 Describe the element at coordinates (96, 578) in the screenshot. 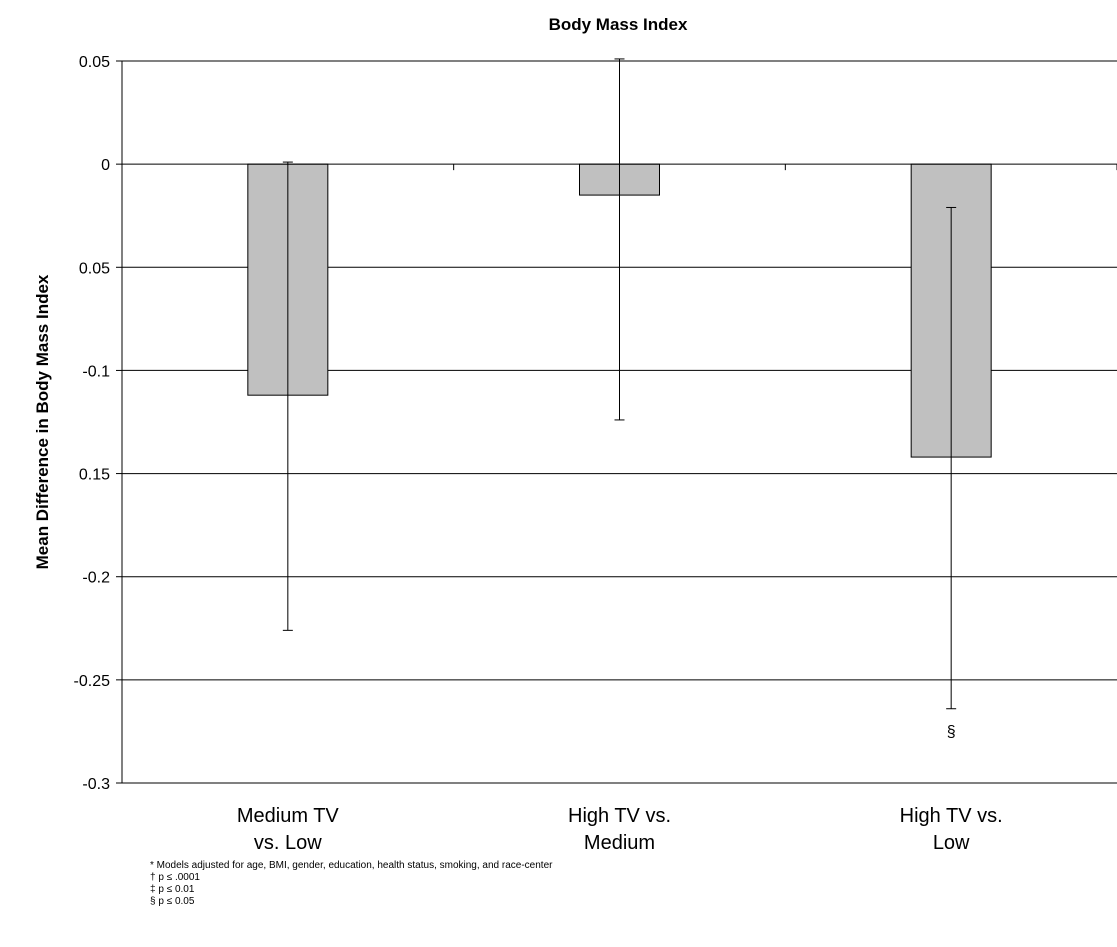

I see `y-tick-label: -0.2` at that location.